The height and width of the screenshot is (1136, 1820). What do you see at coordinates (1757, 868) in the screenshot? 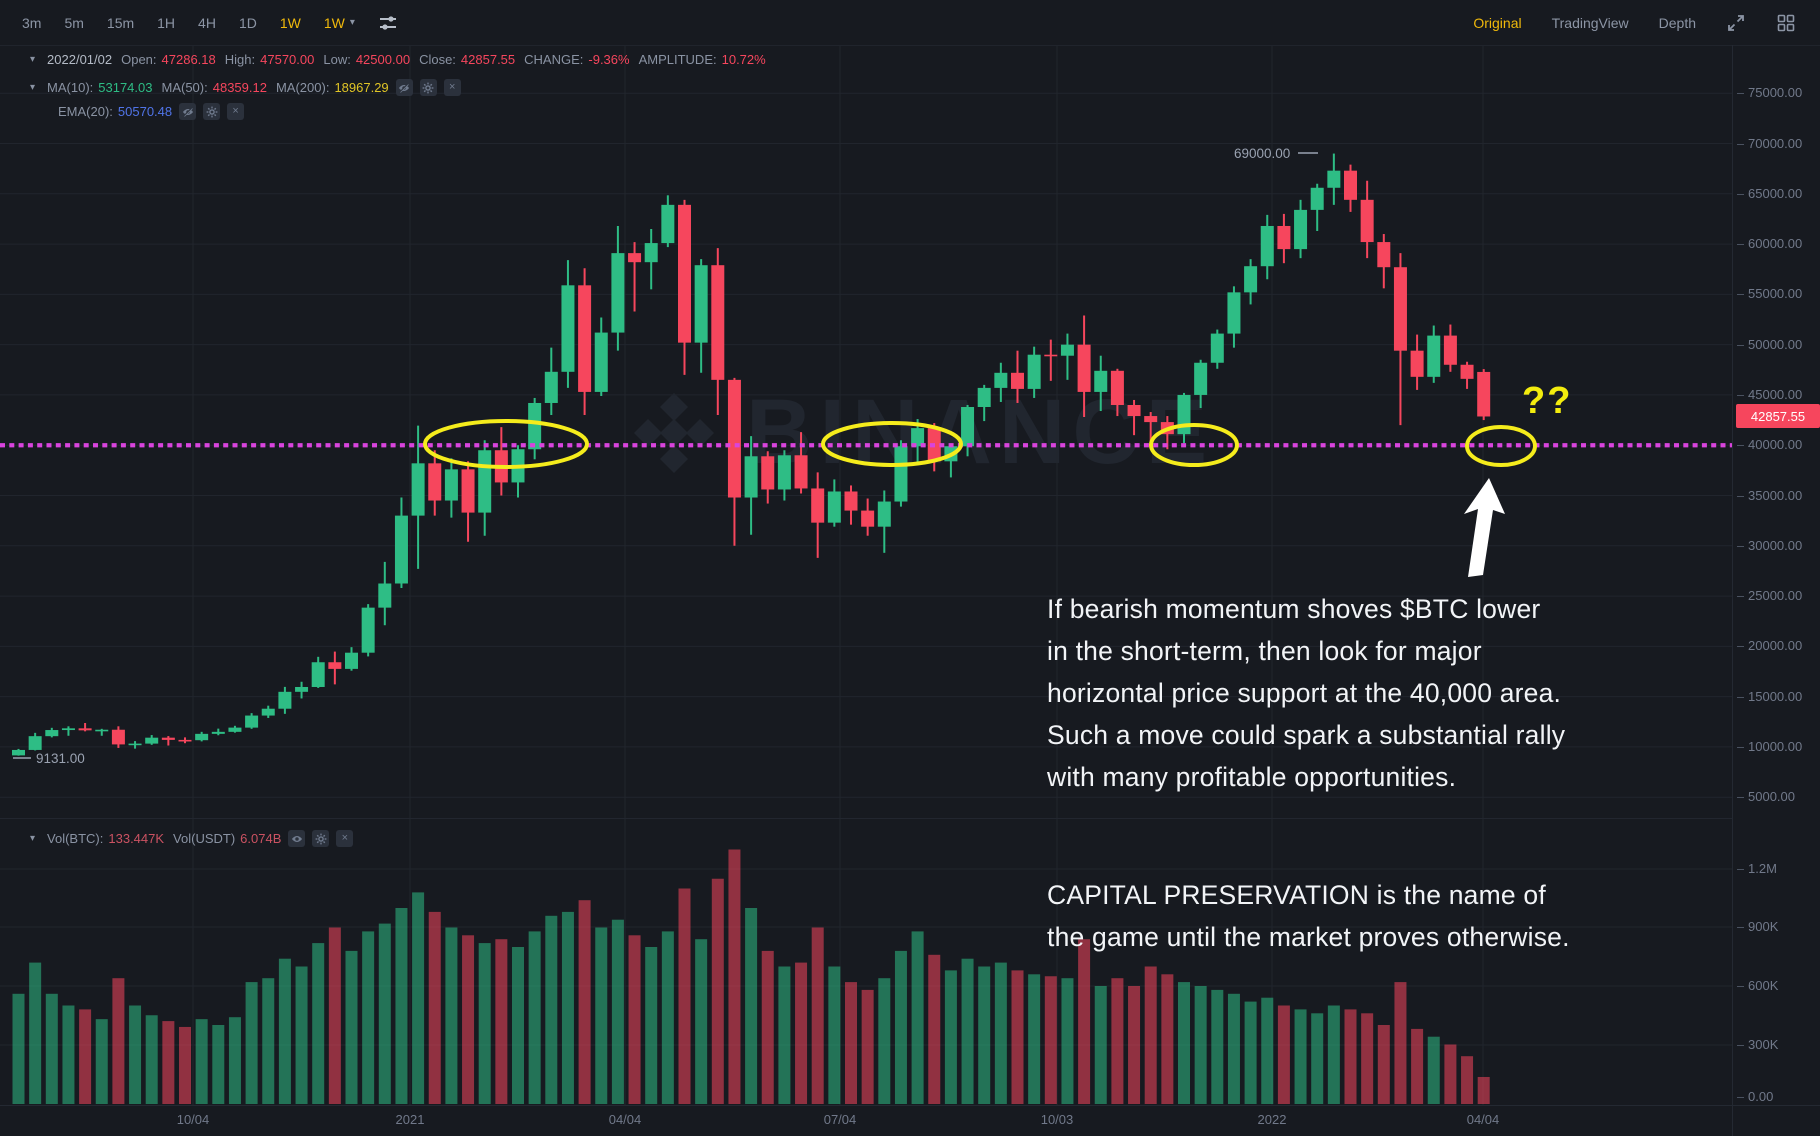
I see `volume-tick: 1.2M` at bounding box center [1757, 868].